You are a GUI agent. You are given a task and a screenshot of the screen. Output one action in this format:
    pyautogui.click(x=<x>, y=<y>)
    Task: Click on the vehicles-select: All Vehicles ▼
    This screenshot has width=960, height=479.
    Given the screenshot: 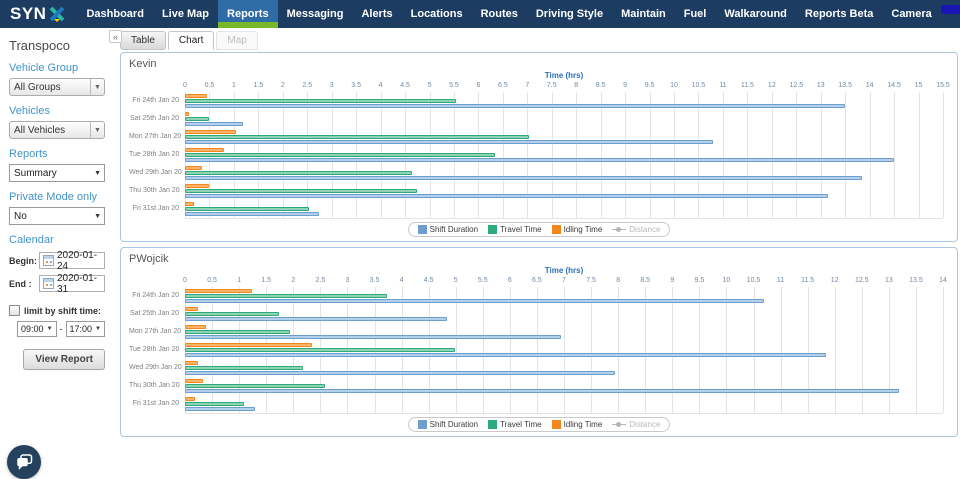 What is the action you would take?
    pyautogui.click(x=57, y=130)
    